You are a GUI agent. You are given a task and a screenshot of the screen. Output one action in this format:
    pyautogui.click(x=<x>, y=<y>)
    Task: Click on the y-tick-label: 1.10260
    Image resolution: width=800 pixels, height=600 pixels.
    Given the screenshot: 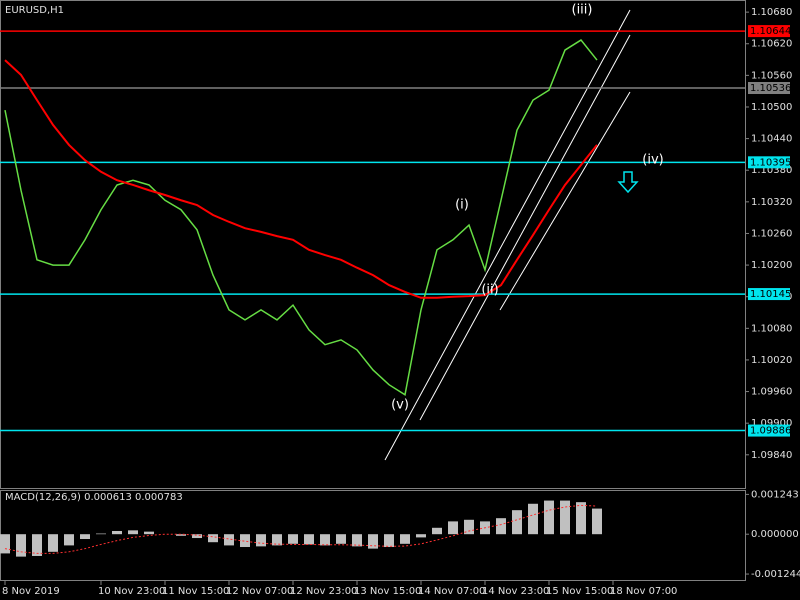 What is the action you would take?
    pyautogui.click(x=771, y=233)
    